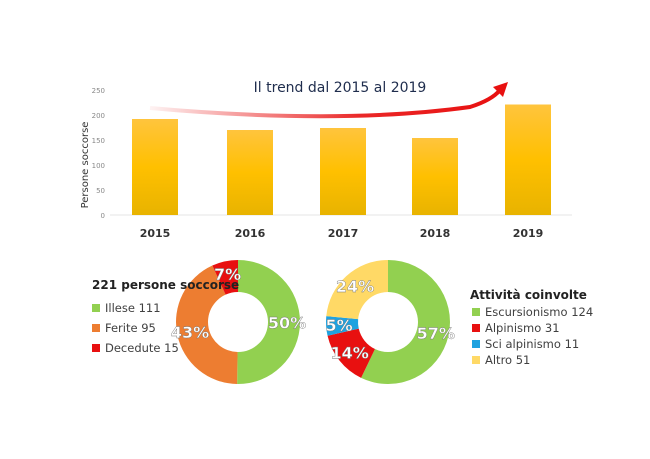 This screenshot has height=459, width=650. What do you see at coordinates (166, 285) in the screenshot?
I see `donut1-title: 221 persone soccorse` at bounding box center [166, 285].